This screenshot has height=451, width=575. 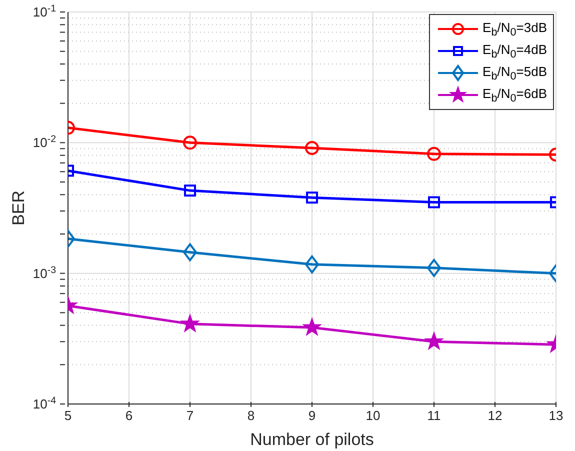 I want to click on y-tick-label: 10$^{-3}$, so click(x=44, y=272).